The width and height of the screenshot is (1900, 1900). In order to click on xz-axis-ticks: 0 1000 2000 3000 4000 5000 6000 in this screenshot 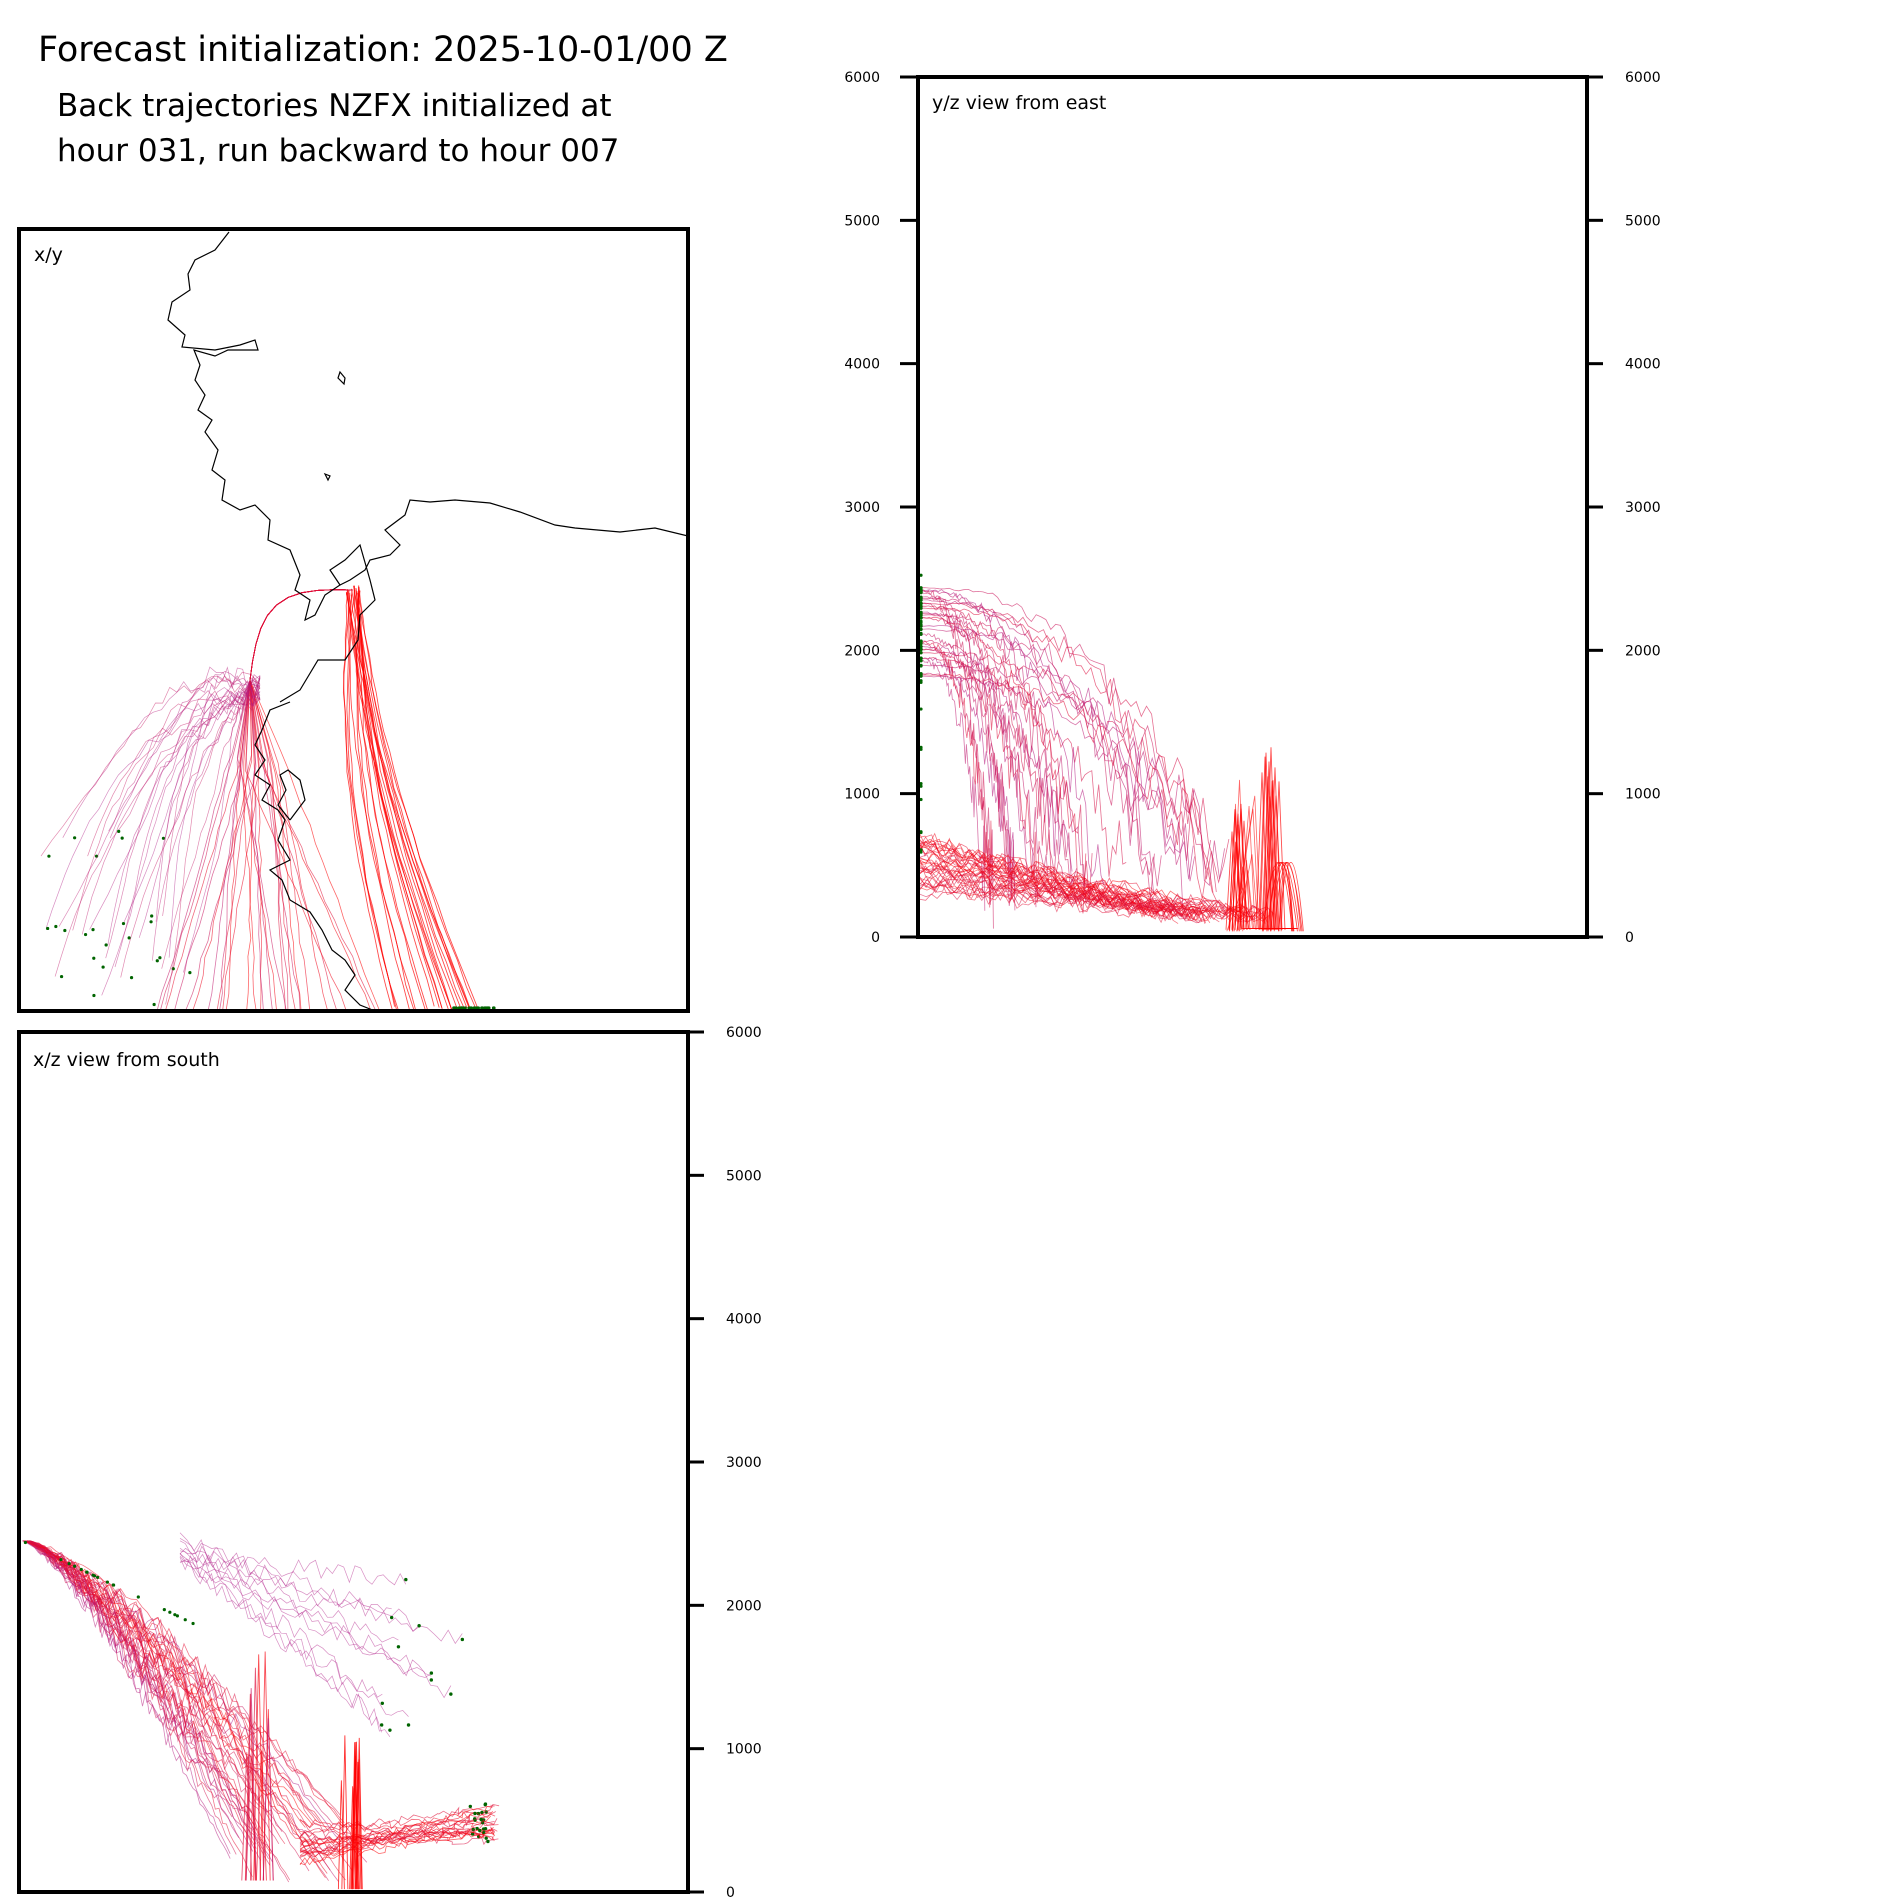, I will do `click(725, 1462)`.